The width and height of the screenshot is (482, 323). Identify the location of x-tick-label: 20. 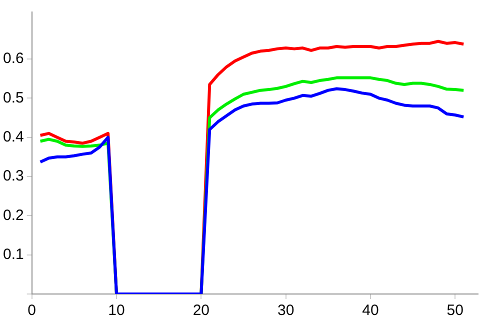
(201, 311).